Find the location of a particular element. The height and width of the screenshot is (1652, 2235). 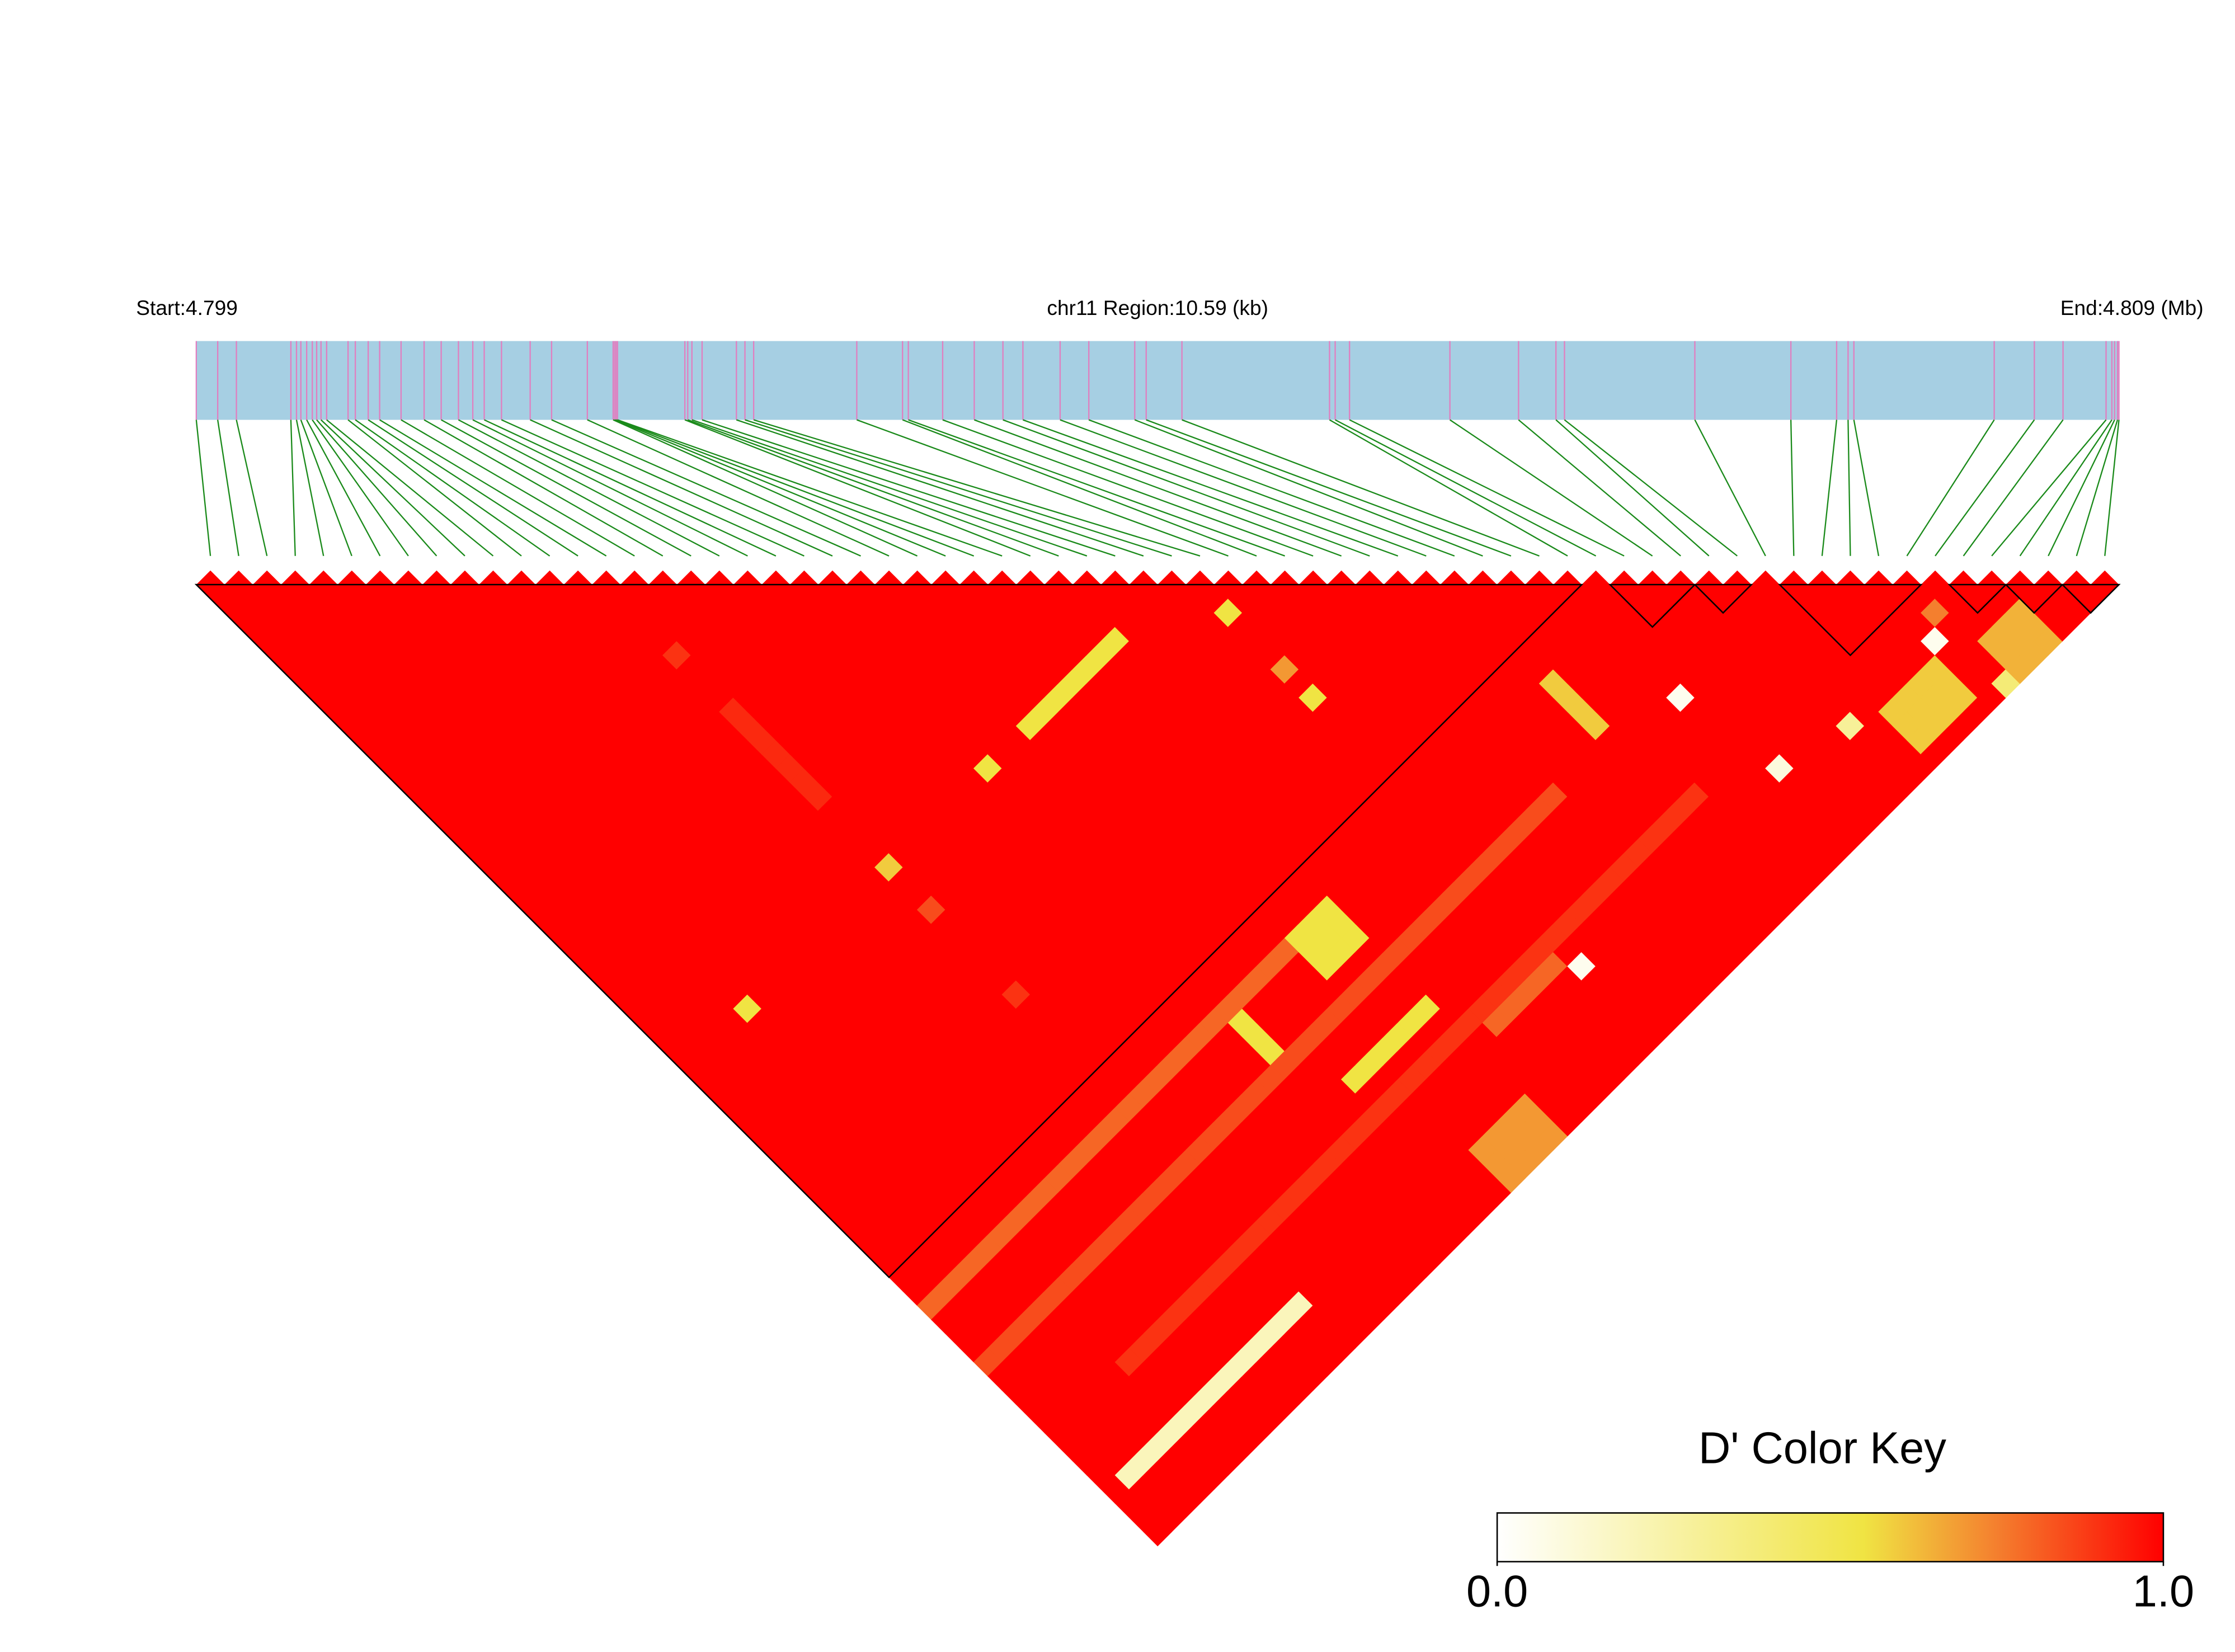

key-title: D' Color Key is located at coordinates (1822, 1447).